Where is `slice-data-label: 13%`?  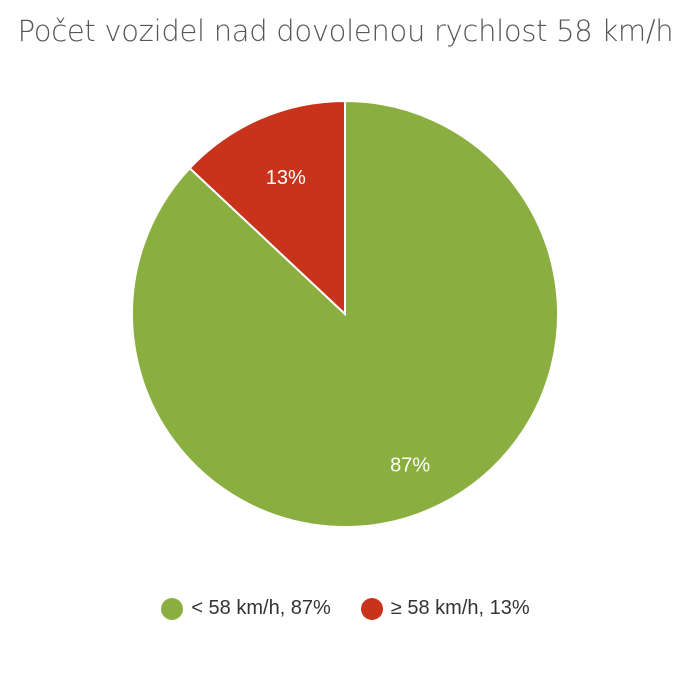 slice-data-label: 13% is located at coordinates (286, 178).